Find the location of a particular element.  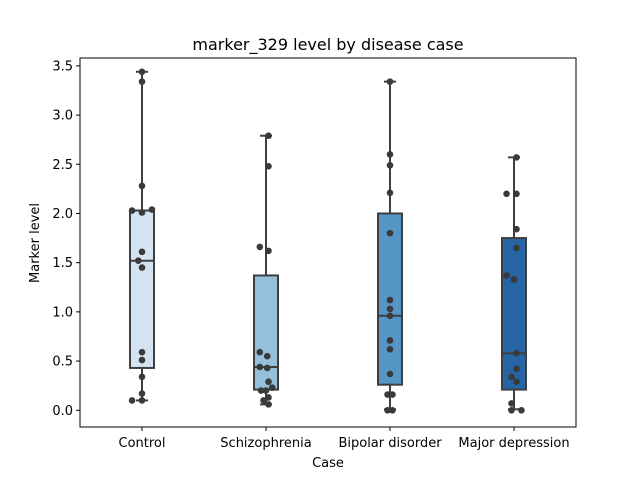

x-tick-label: Major depression is located at coordinates (513, 443).